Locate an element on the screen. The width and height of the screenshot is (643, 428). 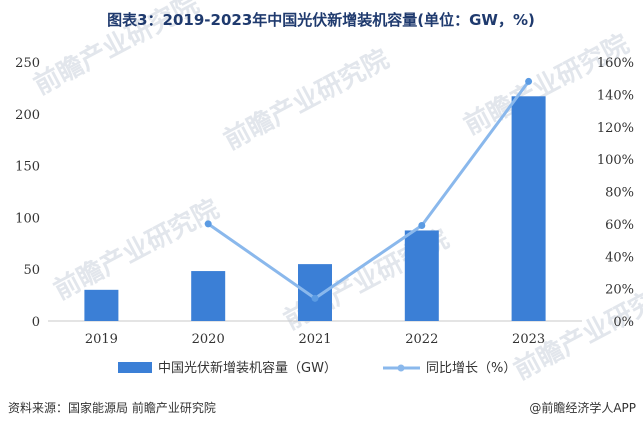
legend-line-marker is located at coordinates (401, 368).